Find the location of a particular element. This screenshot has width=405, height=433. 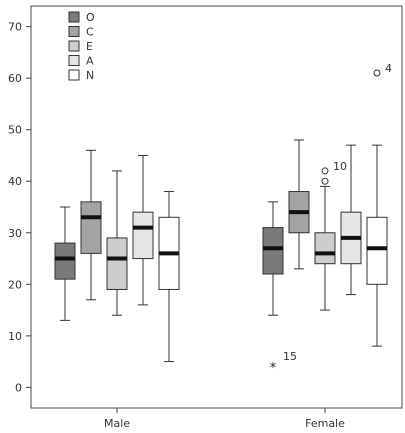

y-tick-label: 30 is located at coordinates (15, 233).